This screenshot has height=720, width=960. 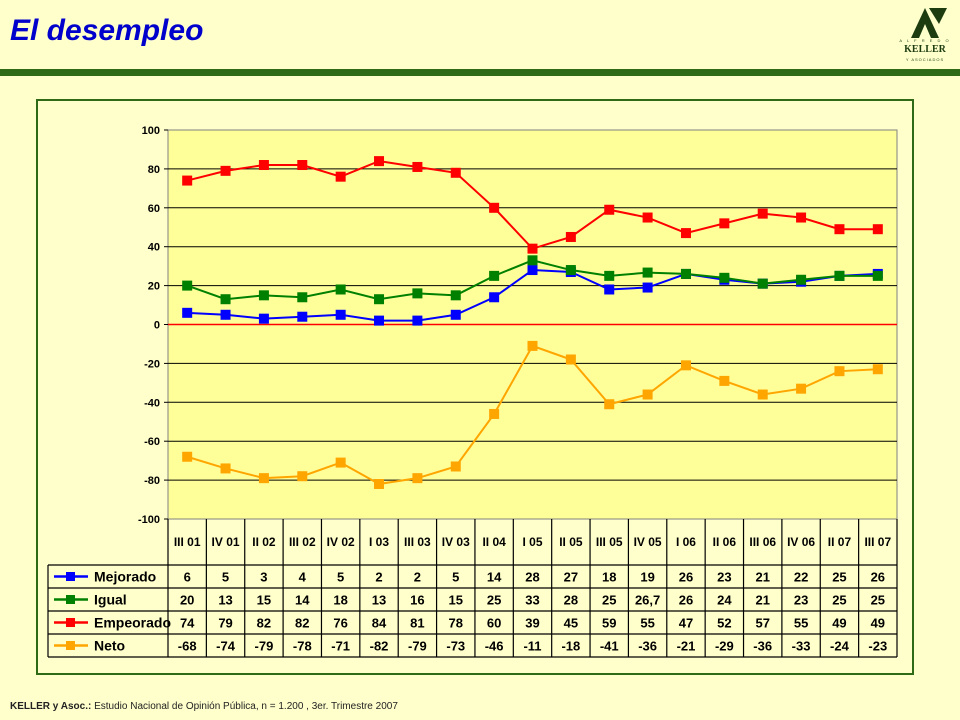 What do you see at coordinates (157, 326) in the screenshot?
I see `y-tick-label: 0` at bounding box center [157, 326].